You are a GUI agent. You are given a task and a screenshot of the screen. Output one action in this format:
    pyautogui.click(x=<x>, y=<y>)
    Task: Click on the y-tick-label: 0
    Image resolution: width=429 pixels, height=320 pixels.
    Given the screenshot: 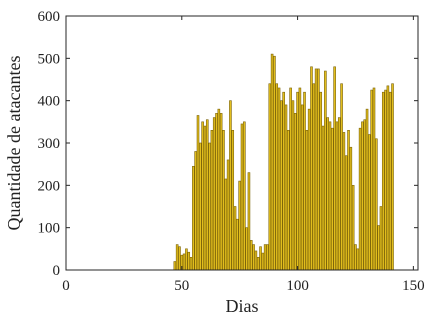 What is the action you would take?
    pyautogui.click(x=57, y=271)
    